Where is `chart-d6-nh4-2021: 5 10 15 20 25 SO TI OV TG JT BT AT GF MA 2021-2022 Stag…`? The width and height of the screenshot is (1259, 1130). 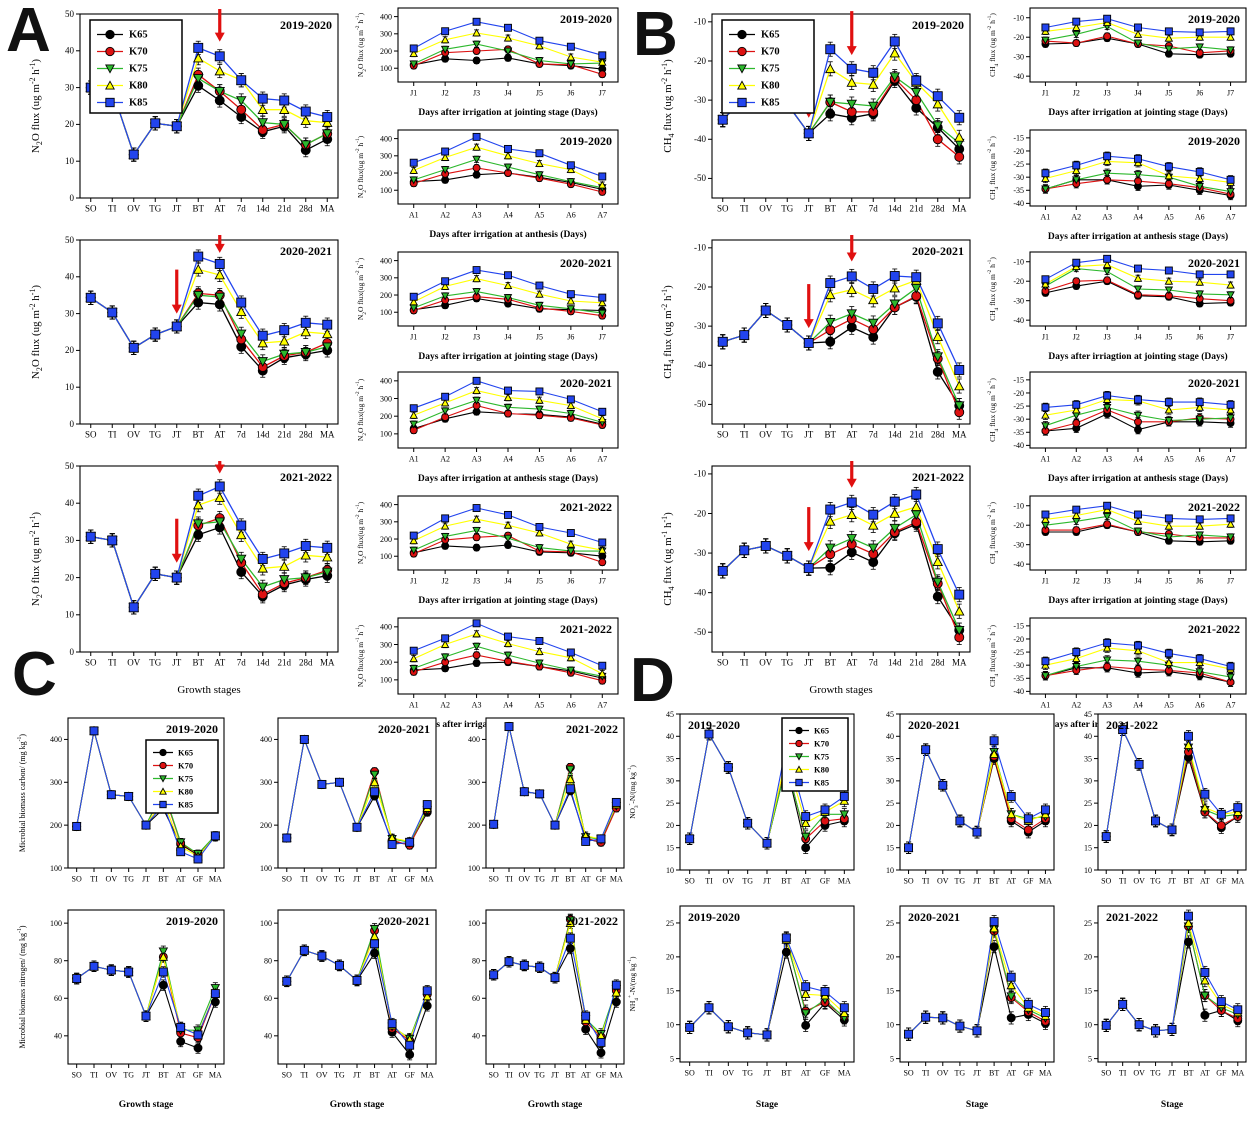 chart-d6-nh4-2021: 5 10 15 20 25 SO TI OV TG JT BT AT GF MA 2021-2022 Stag… is located at coordinates (1161, 1006).